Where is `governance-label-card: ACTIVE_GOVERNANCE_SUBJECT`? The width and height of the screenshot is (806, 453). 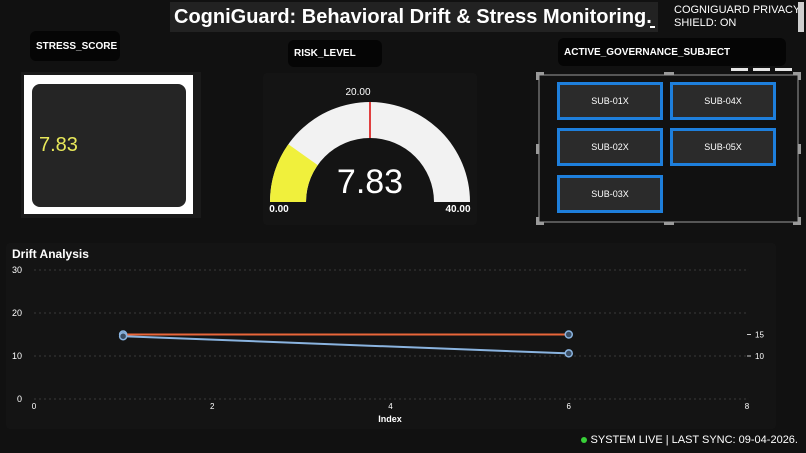
governance-label-card: ACTIVE_GOVERNANCE_SUBJECT is located at coordinates (672, 52).